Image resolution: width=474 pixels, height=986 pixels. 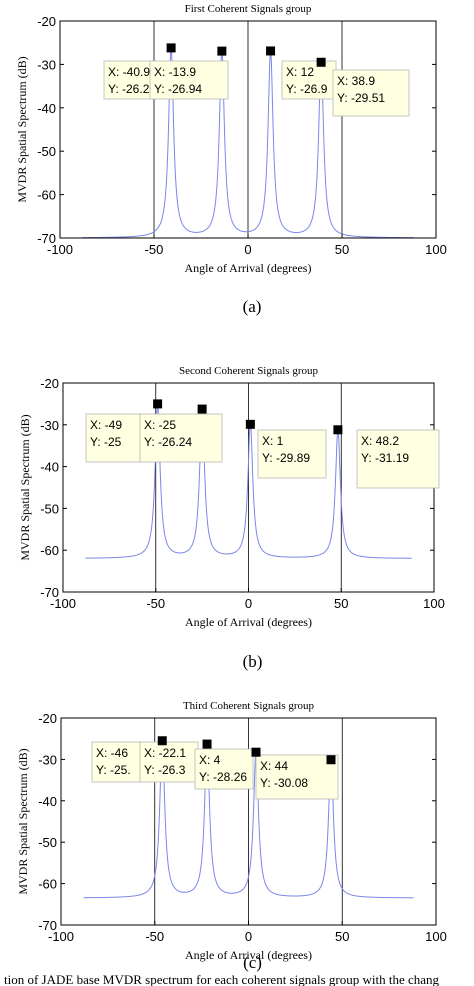 What do you see at coordinates (47, 925) in the screenshot?
I see `chart3-ytick-label: -70` at bounding box center [47, 925].